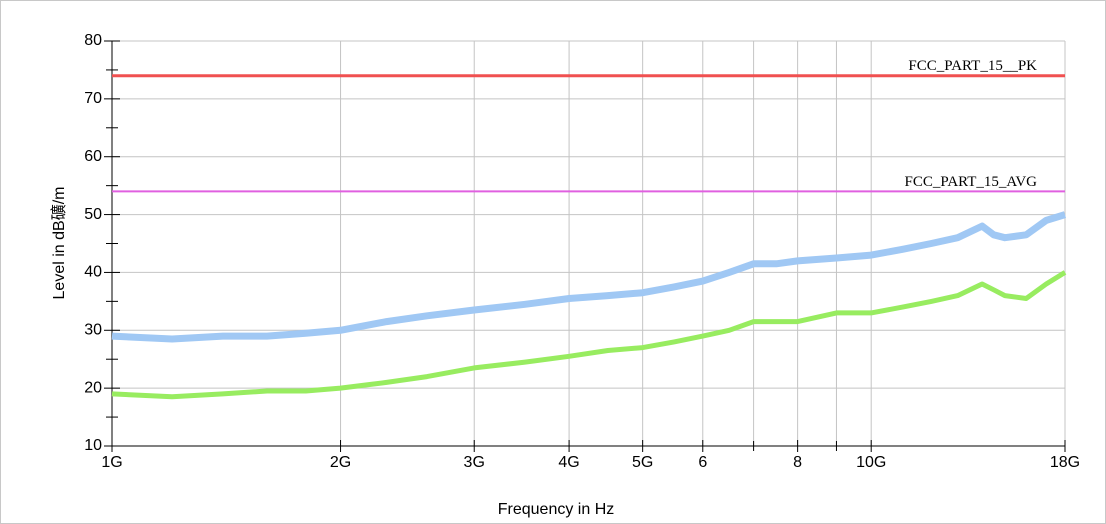 The height and width of the screenshot is (524, 1106). I want to click on y-tick-label: 50, so click(93, 214).